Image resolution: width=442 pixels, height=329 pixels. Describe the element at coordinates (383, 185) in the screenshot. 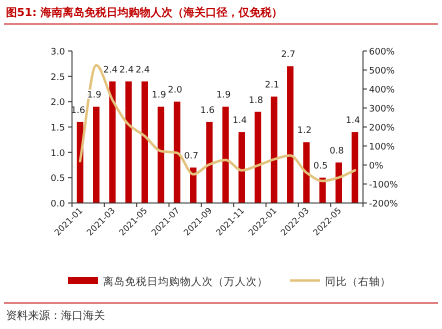

I see `y2-tick-label: -100%` at that location.